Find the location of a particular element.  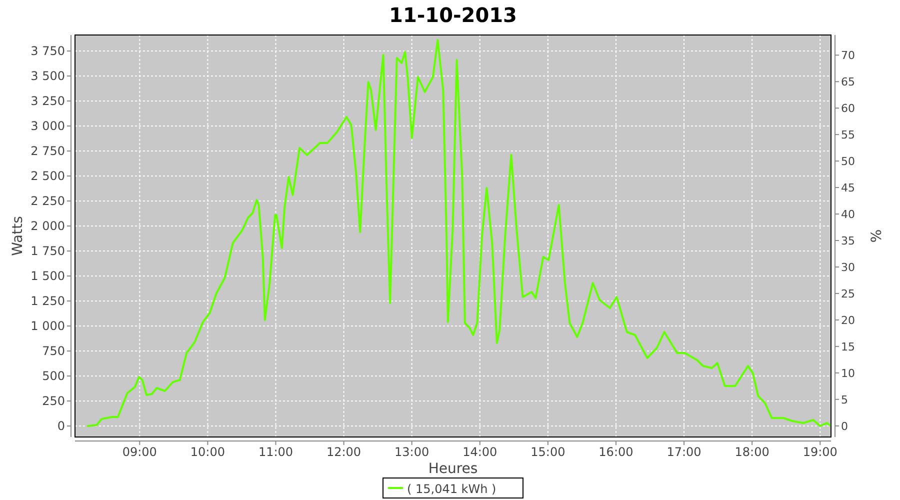

y-tick-label: 1 000 is located at coordinates (47, 326).